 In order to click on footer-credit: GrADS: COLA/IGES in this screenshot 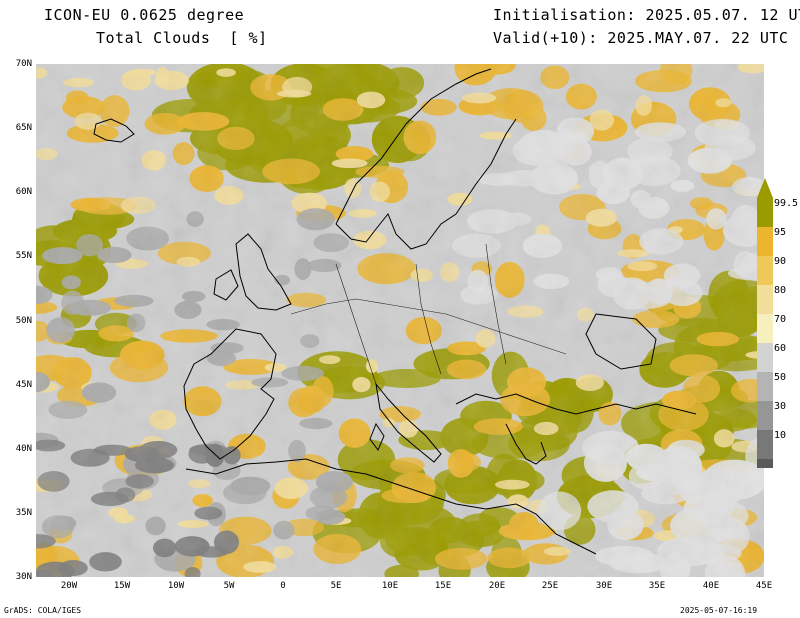, I will do `click(43, 610)`.